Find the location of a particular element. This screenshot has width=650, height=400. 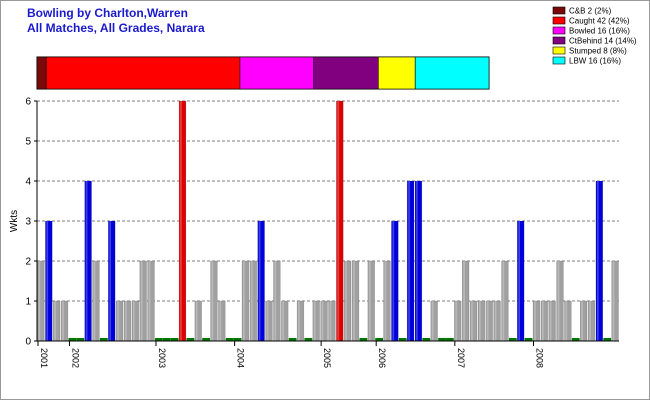

y-tick-label: 2 is located at coordinates (28, 262).